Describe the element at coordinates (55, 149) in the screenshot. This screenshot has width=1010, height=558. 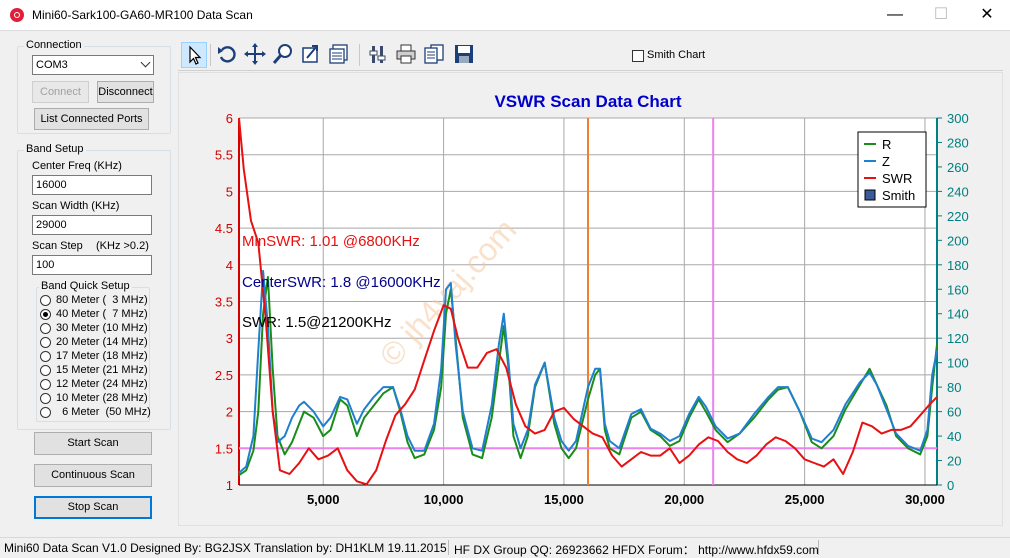
I see `band-setup-legend: Band Setup` at that location.